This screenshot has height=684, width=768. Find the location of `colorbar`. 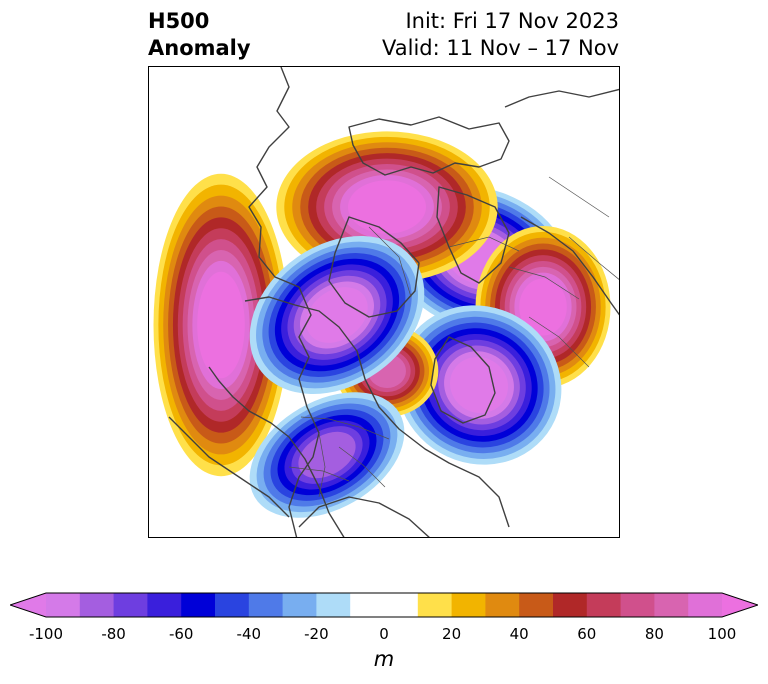

colorbar is located at coordinates (384, 605).